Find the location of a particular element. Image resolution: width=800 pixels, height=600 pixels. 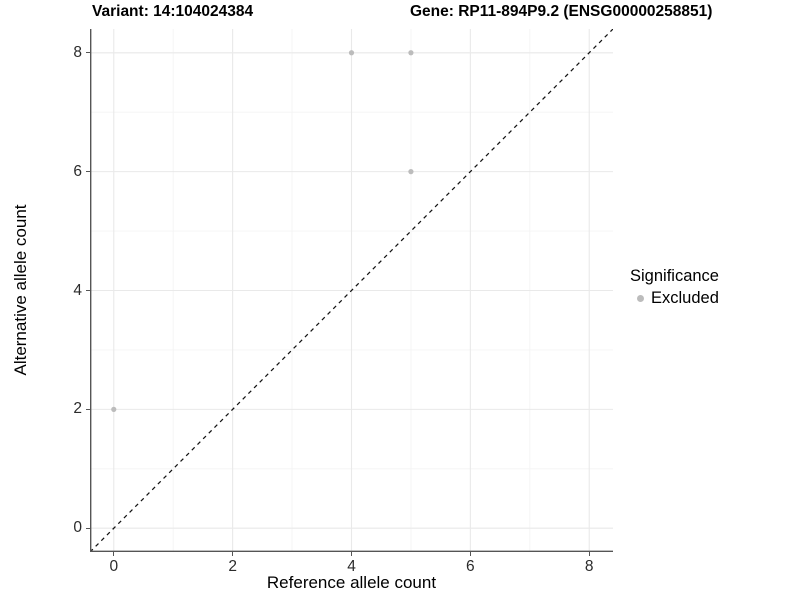

x-tick-label: 4 is located at coordinates (351, 566).